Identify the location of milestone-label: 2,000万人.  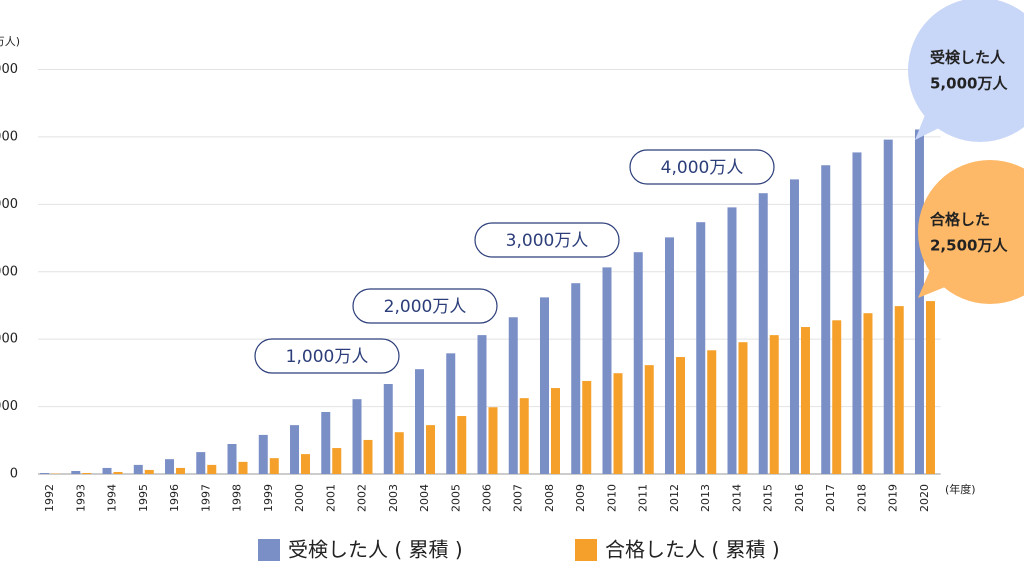
(425, 307).